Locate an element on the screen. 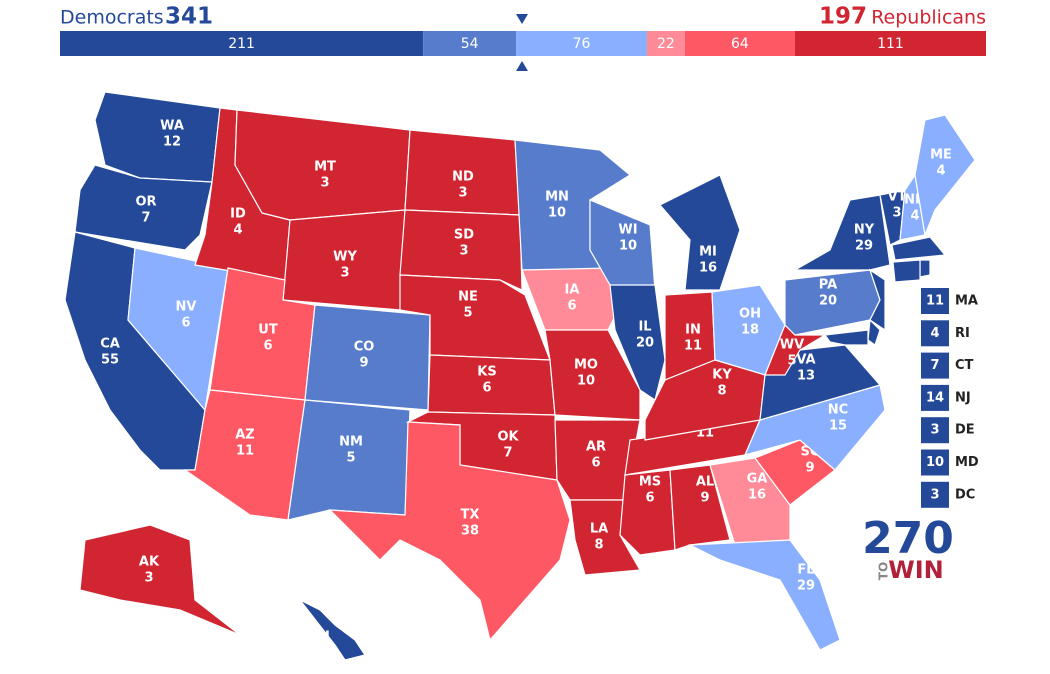 This screenshot has width=1050, height=674. small-state-ev: 7 is located at coordinates (934, 365).